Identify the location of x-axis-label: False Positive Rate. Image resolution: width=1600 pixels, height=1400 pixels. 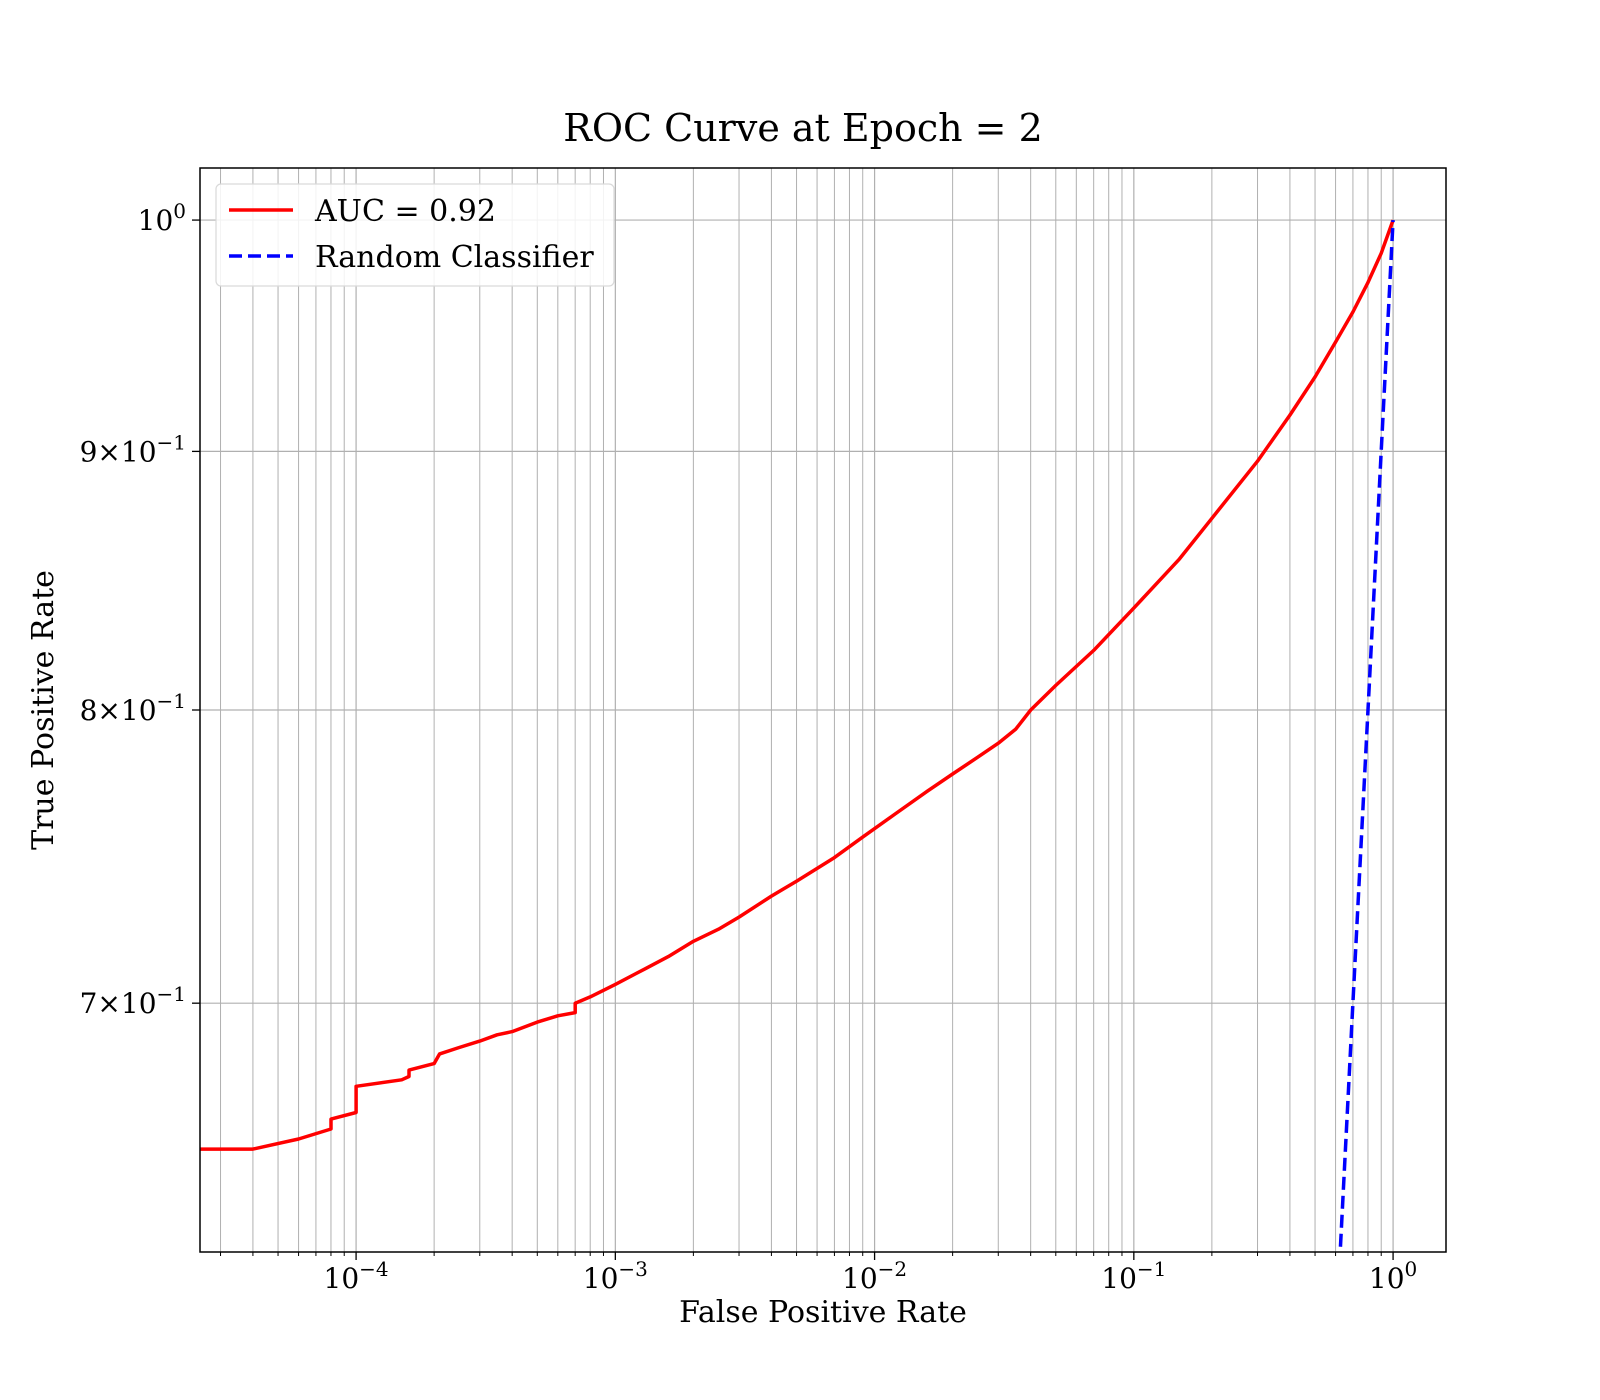
(823, 1312).